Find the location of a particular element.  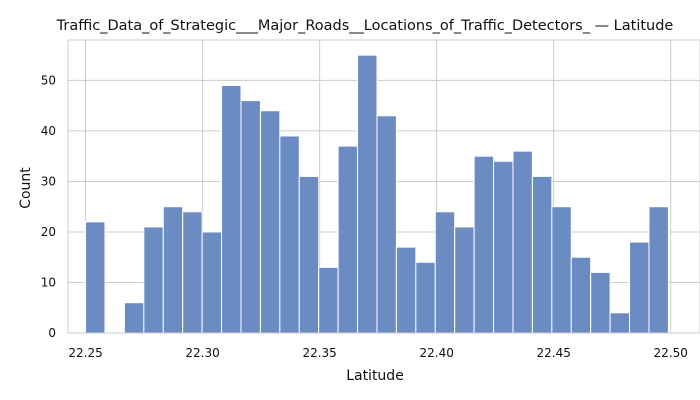

y-tick-label: 40 is located at coordinates (48, 131).